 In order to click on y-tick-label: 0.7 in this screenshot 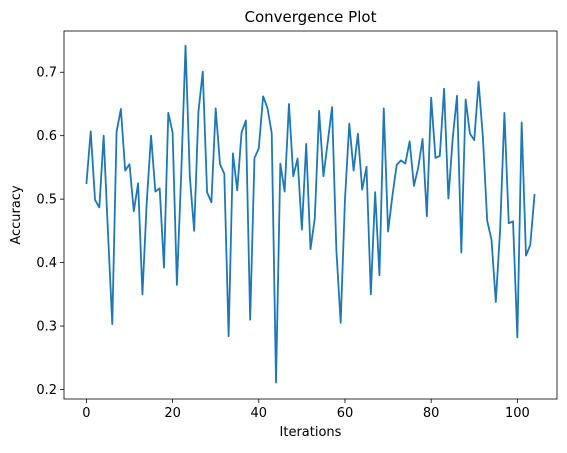, I will do `click(46, 73)`.